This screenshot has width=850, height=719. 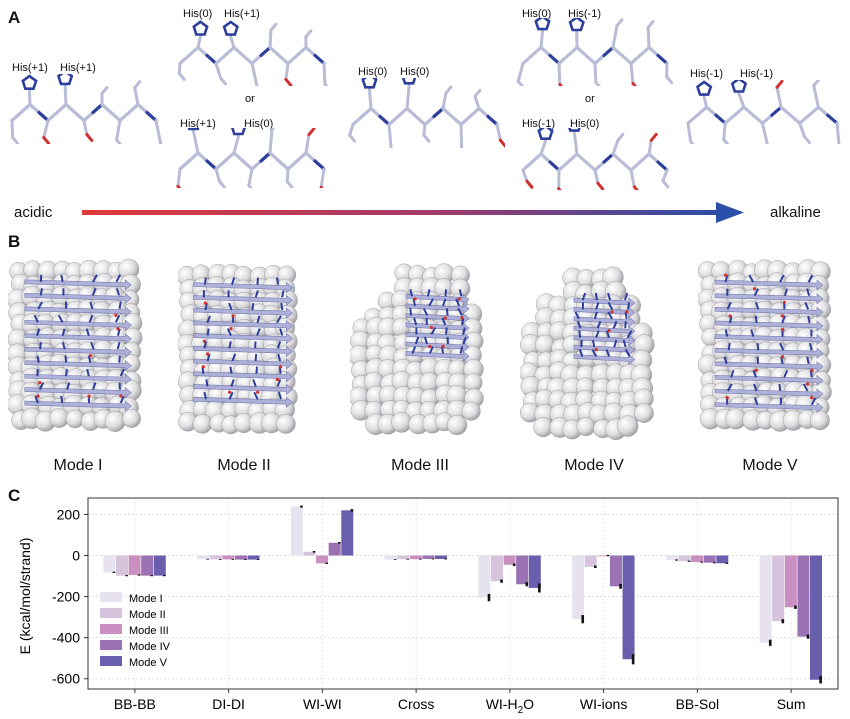 What do you see at coordinates (415, 72) in the screenshot?
I see `his-label: His(0)` at bounding box center [415, 72].